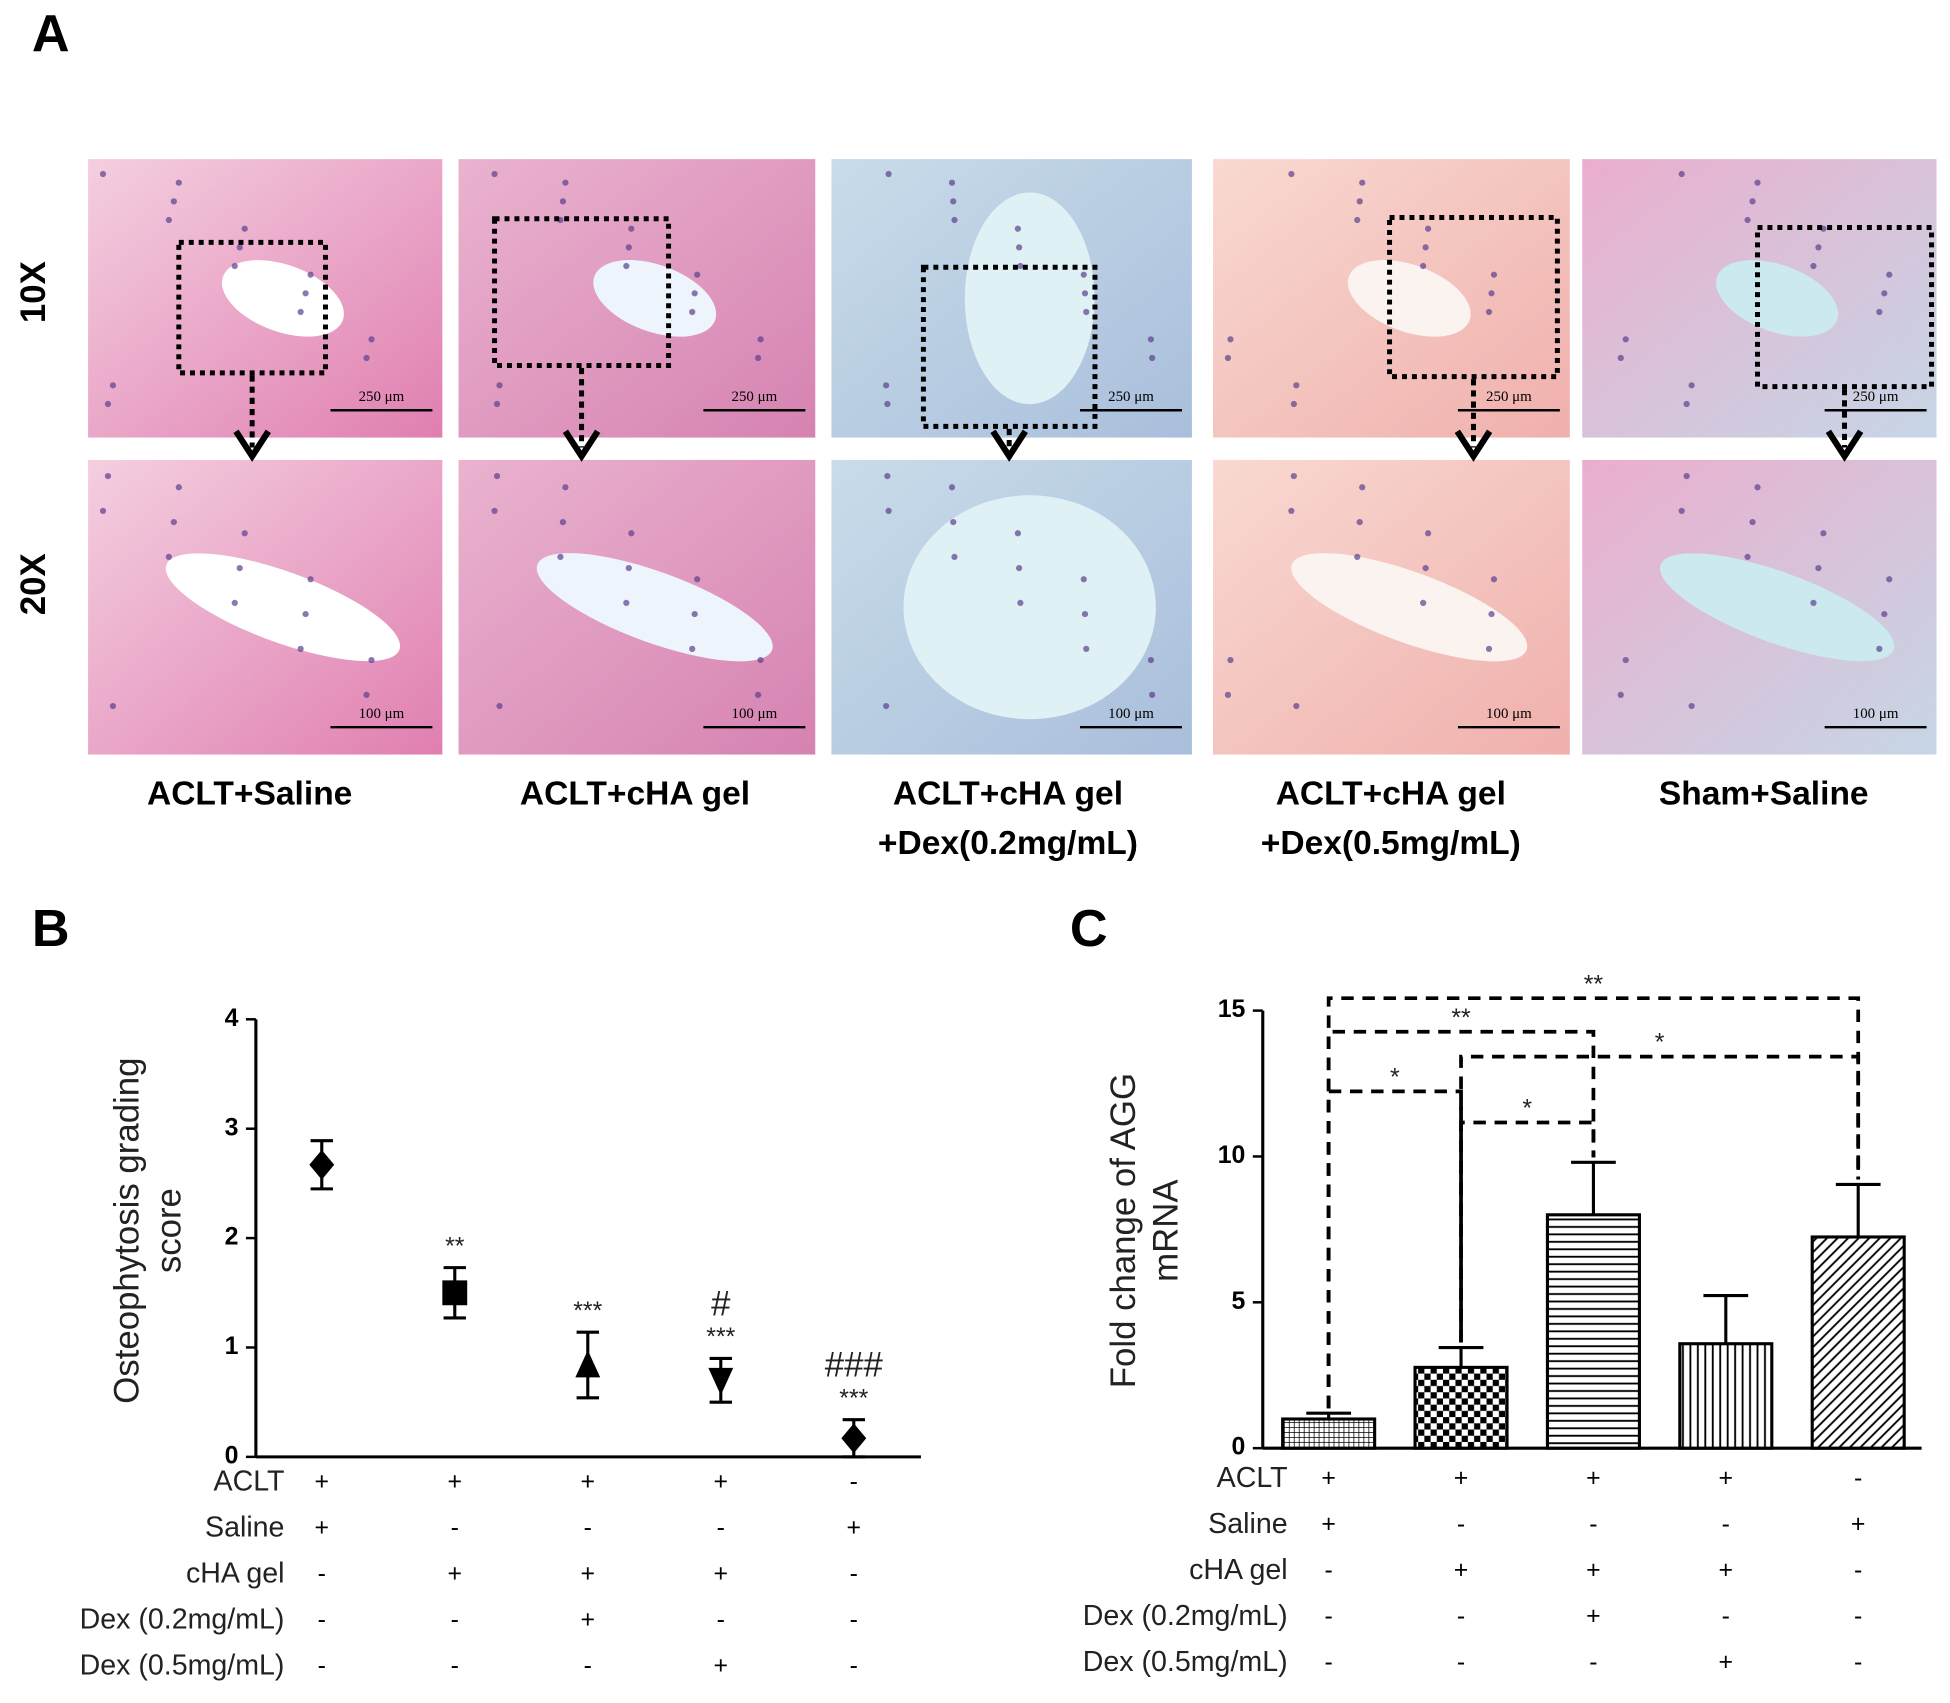 The width and height of the screenshot is (1950, 1703). Describe the element at coordinates (232, 1237) in the screenshot. I see `y-tick-label: 2` at that location.